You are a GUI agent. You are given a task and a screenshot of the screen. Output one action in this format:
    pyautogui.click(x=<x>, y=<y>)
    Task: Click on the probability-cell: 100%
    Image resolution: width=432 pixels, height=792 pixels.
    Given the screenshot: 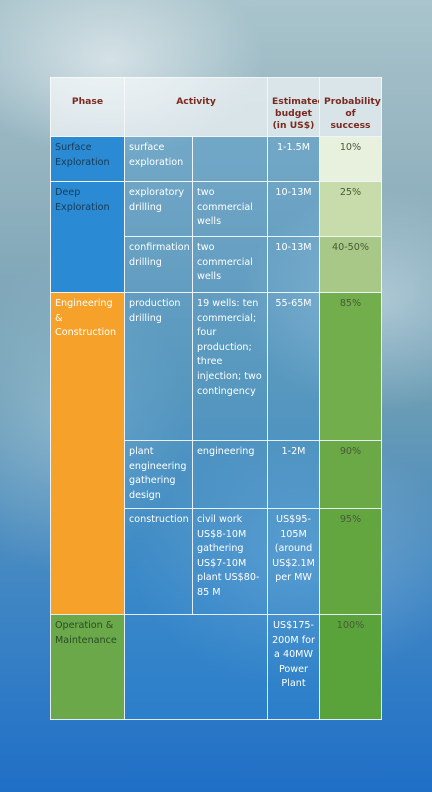 What is the action you would take?
    pyautogui.click(x=350, y=667)
    